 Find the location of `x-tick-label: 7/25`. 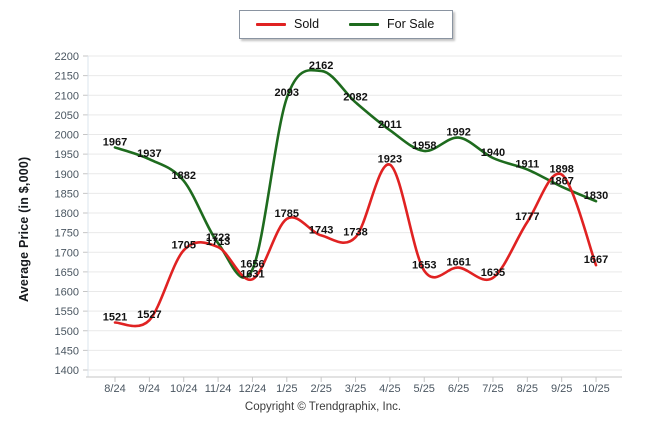

x-tick-label: 7/25 is located at coordinates (492, 389).